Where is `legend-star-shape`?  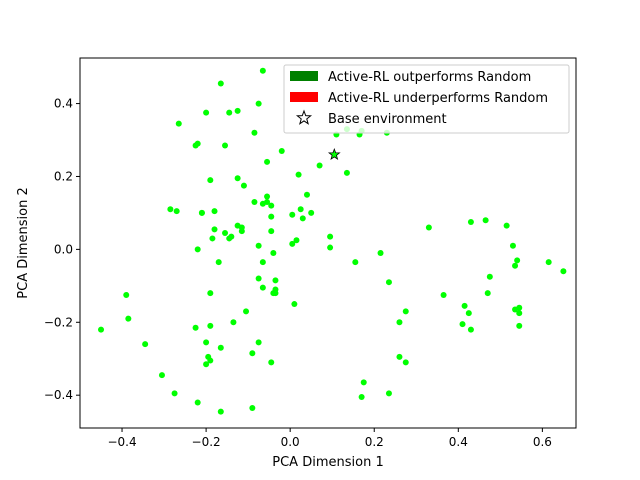 legend-star-shape is located at coordinates (304, 117).